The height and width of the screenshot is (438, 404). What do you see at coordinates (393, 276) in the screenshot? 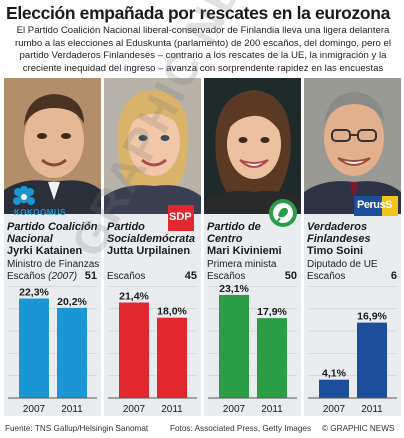
I see `seats-value-perus: 6` at bounding box center [393, 276].